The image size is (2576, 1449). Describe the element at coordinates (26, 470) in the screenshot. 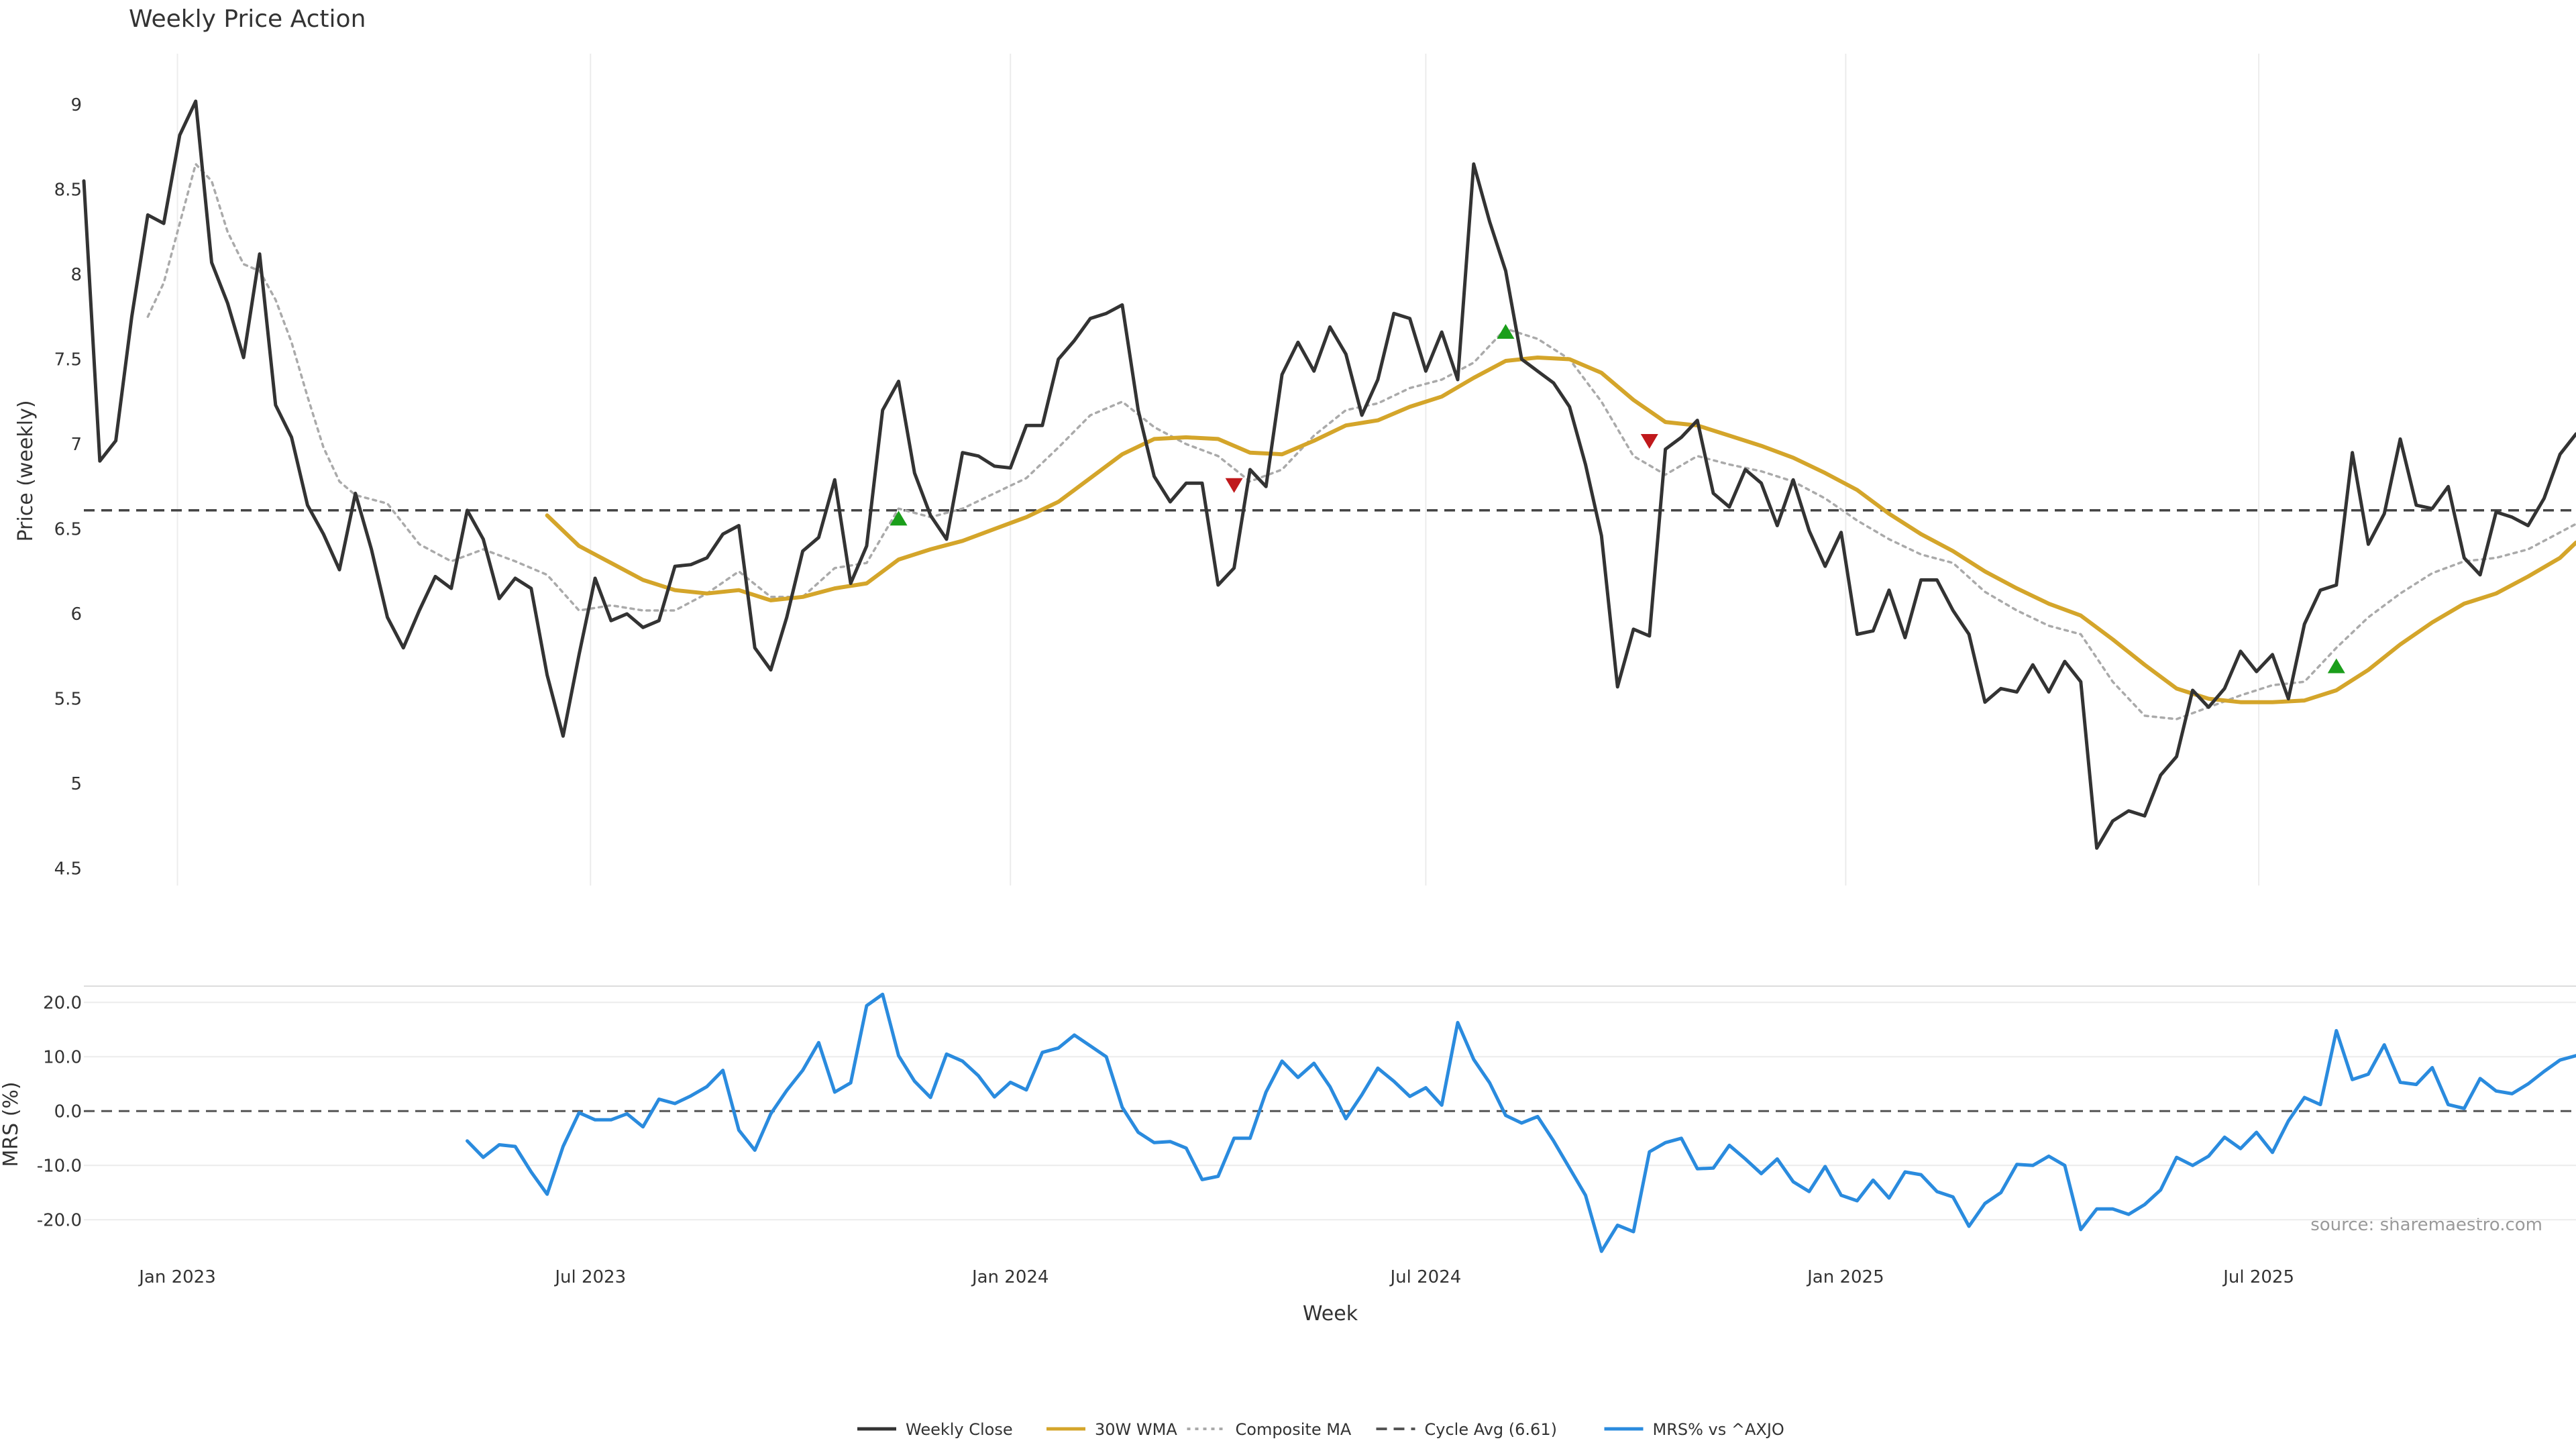

I see `price-axis-title: Price (weekly)` at that location.